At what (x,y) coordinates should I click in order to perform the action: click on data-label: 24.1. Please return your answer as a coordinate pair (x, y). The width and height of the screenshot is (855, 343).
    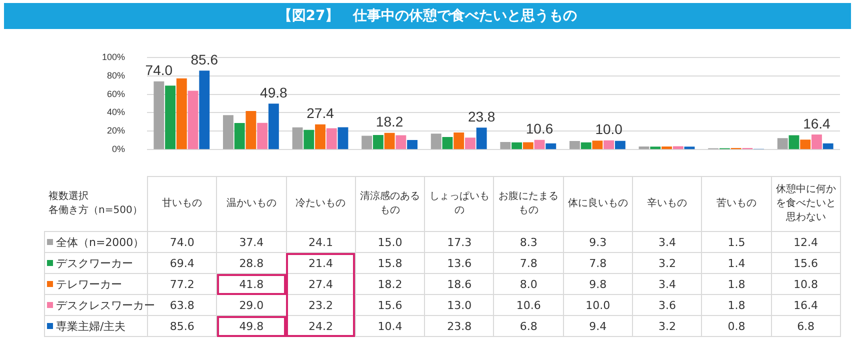
    Looking at the image, I should click on (321, 242).